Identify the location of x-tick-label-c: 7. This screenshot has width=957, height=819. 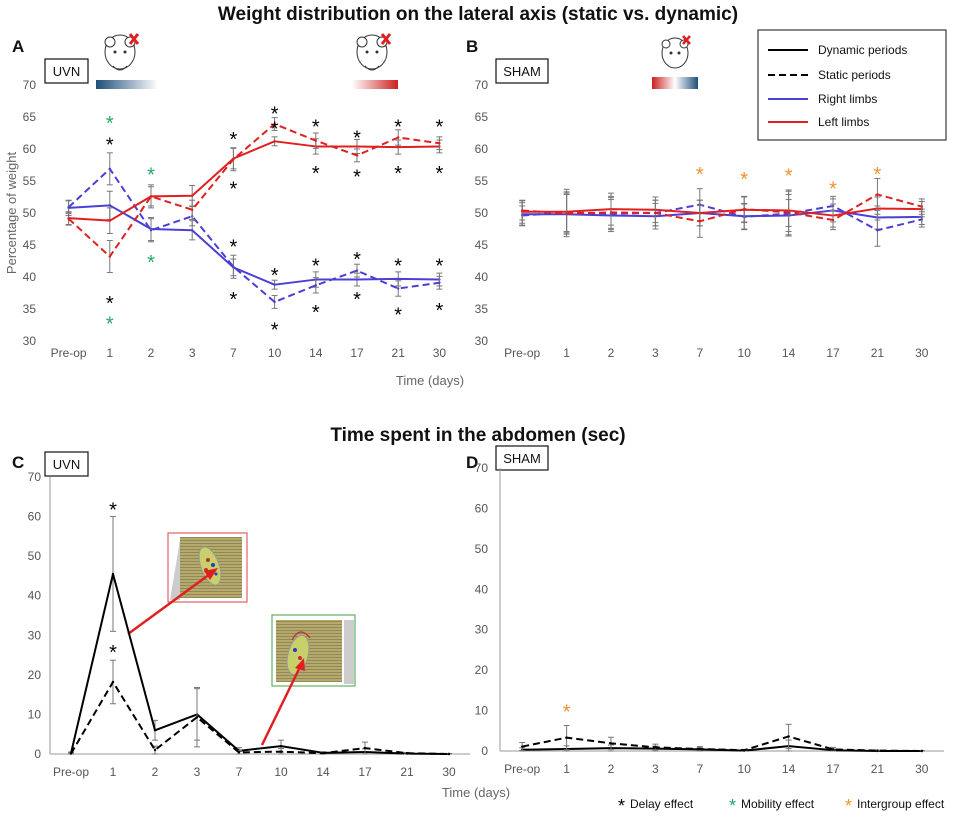
(239, 772).